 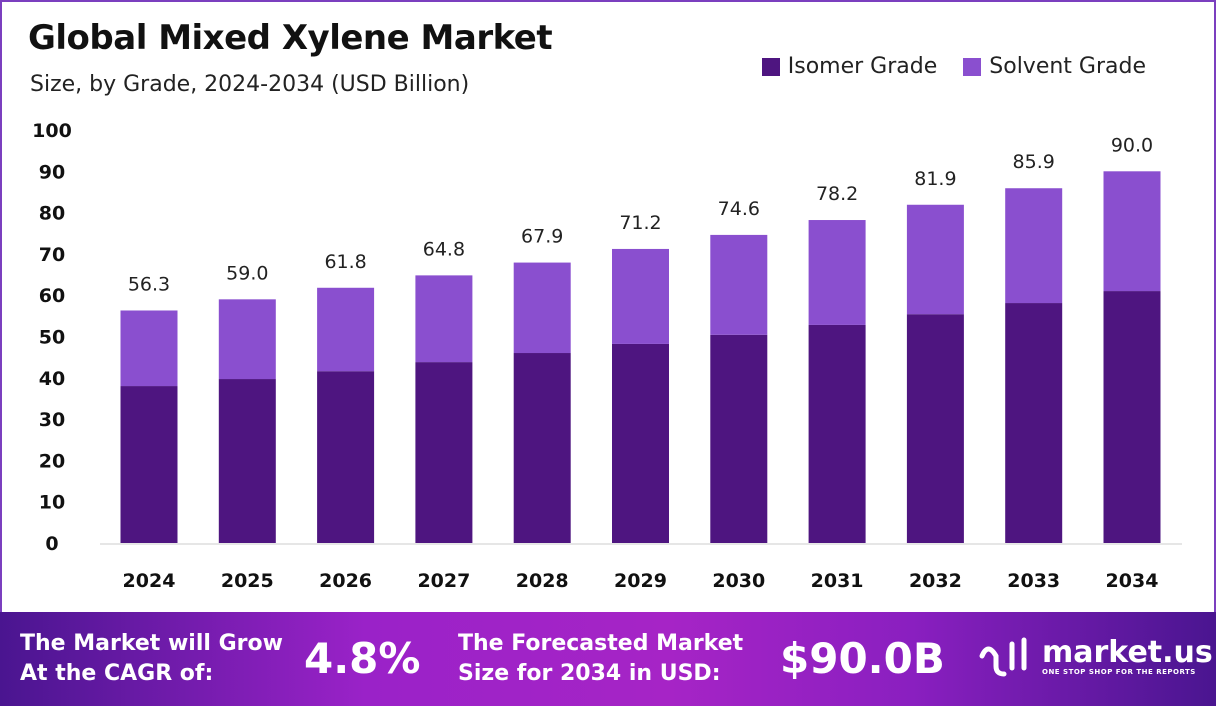 What do you see at coordinates (640, 296) in the screenshot?
I see `bar-solvent-2029` at bounding box center [640, 296].